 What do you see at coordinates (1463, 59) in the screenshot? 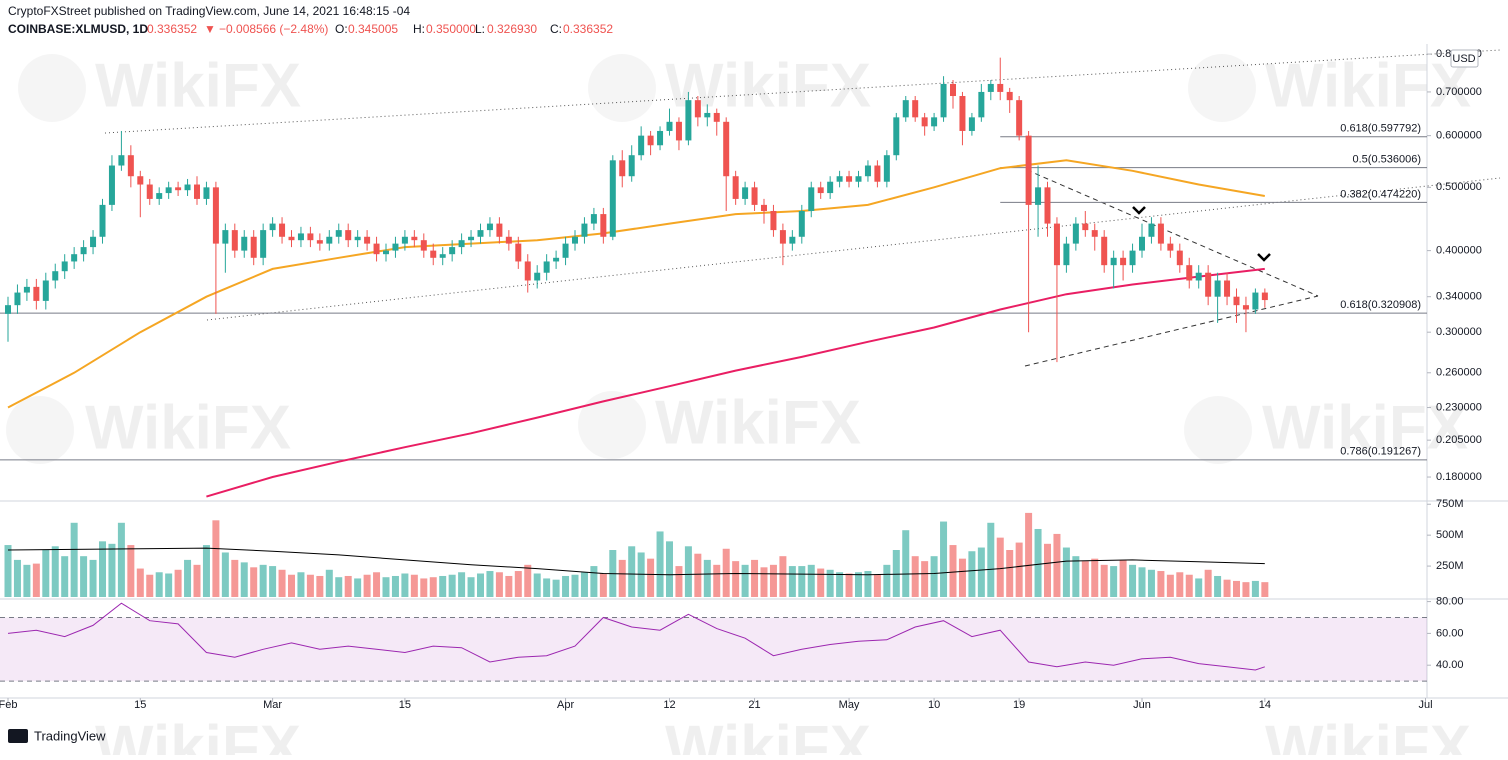
I see `currency: USD` at bounding box center [1463, 59].